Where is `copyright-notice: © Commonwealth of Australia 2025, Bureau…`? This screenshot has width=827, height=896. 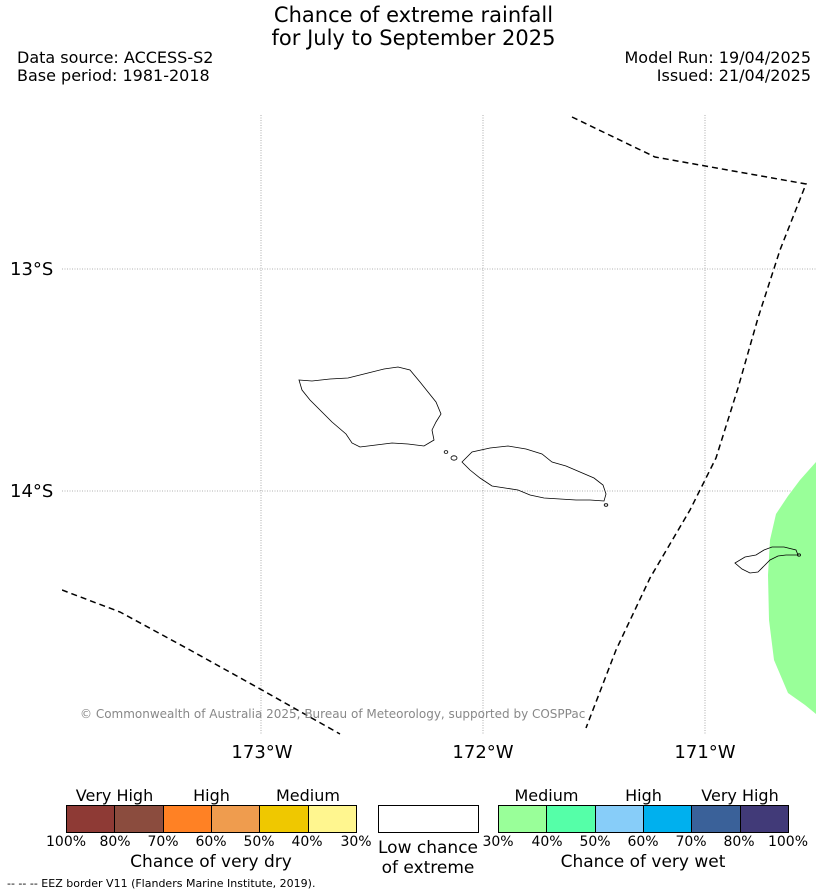
copyright-notice: © Commonwealth of Australia 2025, Bureau… is located at coordinates (332, 714).